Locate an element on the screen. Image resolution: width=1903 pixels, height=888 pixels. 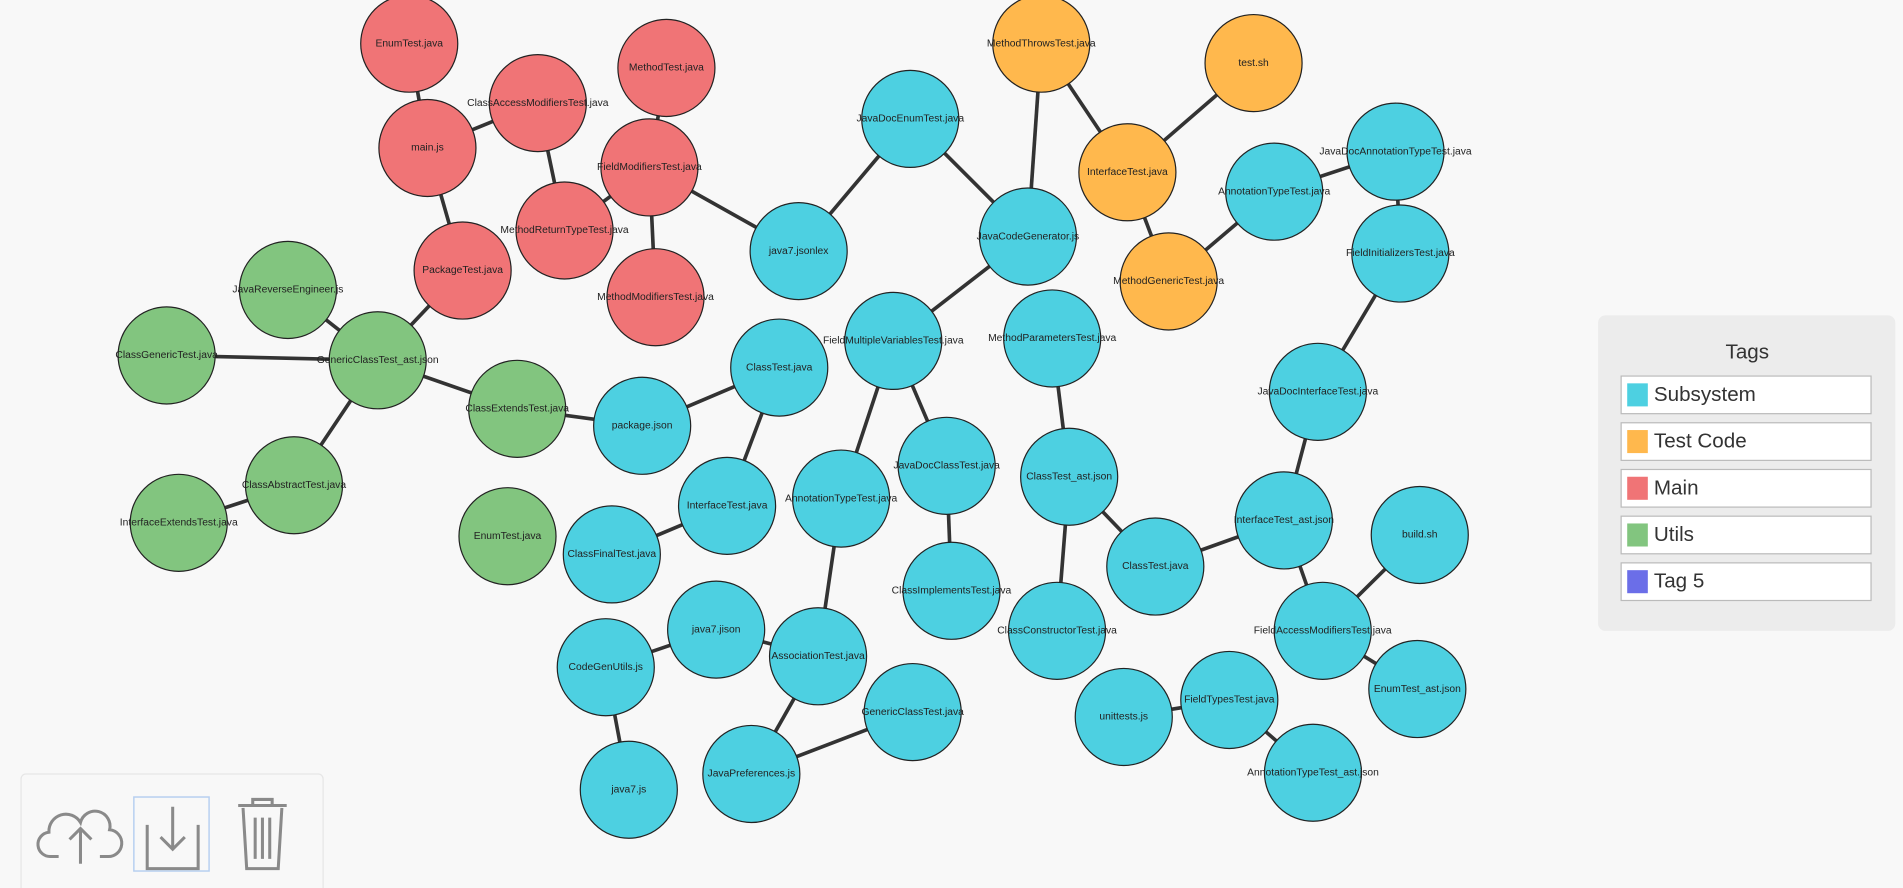
node: FieldMultipleVariablesTest.java is located at coordinates (893, 341).